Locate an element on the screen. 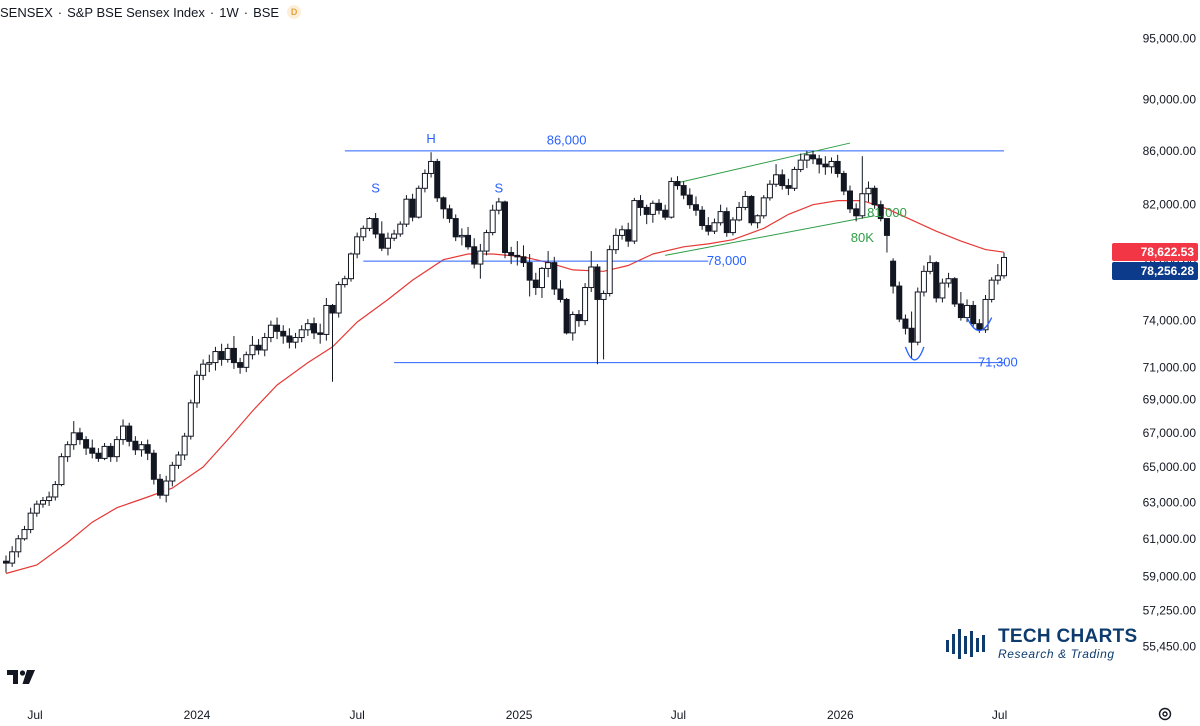 This screenshot has width=1200, height=726. chart-annotation-label: S is located at coordinates (375, 187).